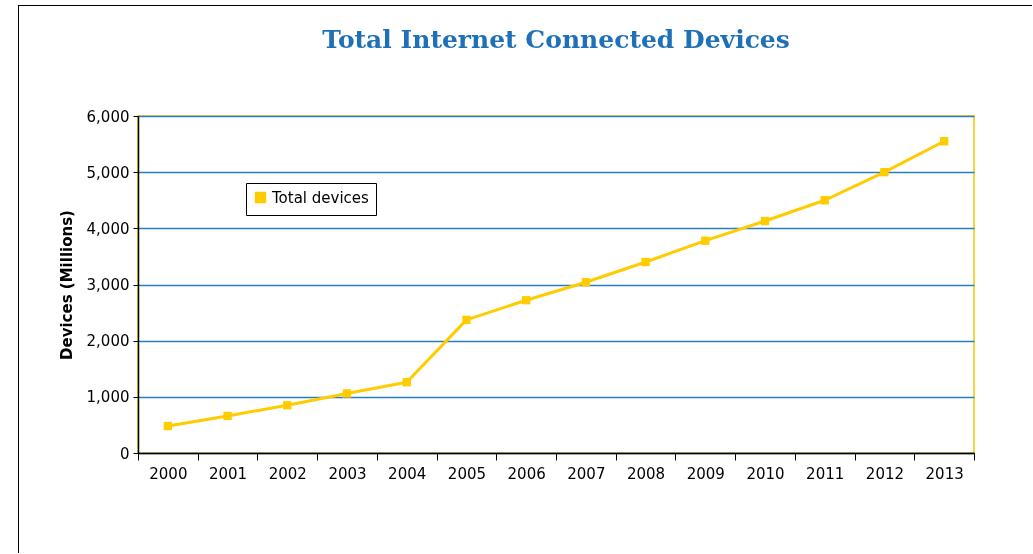 The width and height of the screenshot is (1033, 554). I want to click on chart-title: Total Internet Connected Devices, so click(556, 39).